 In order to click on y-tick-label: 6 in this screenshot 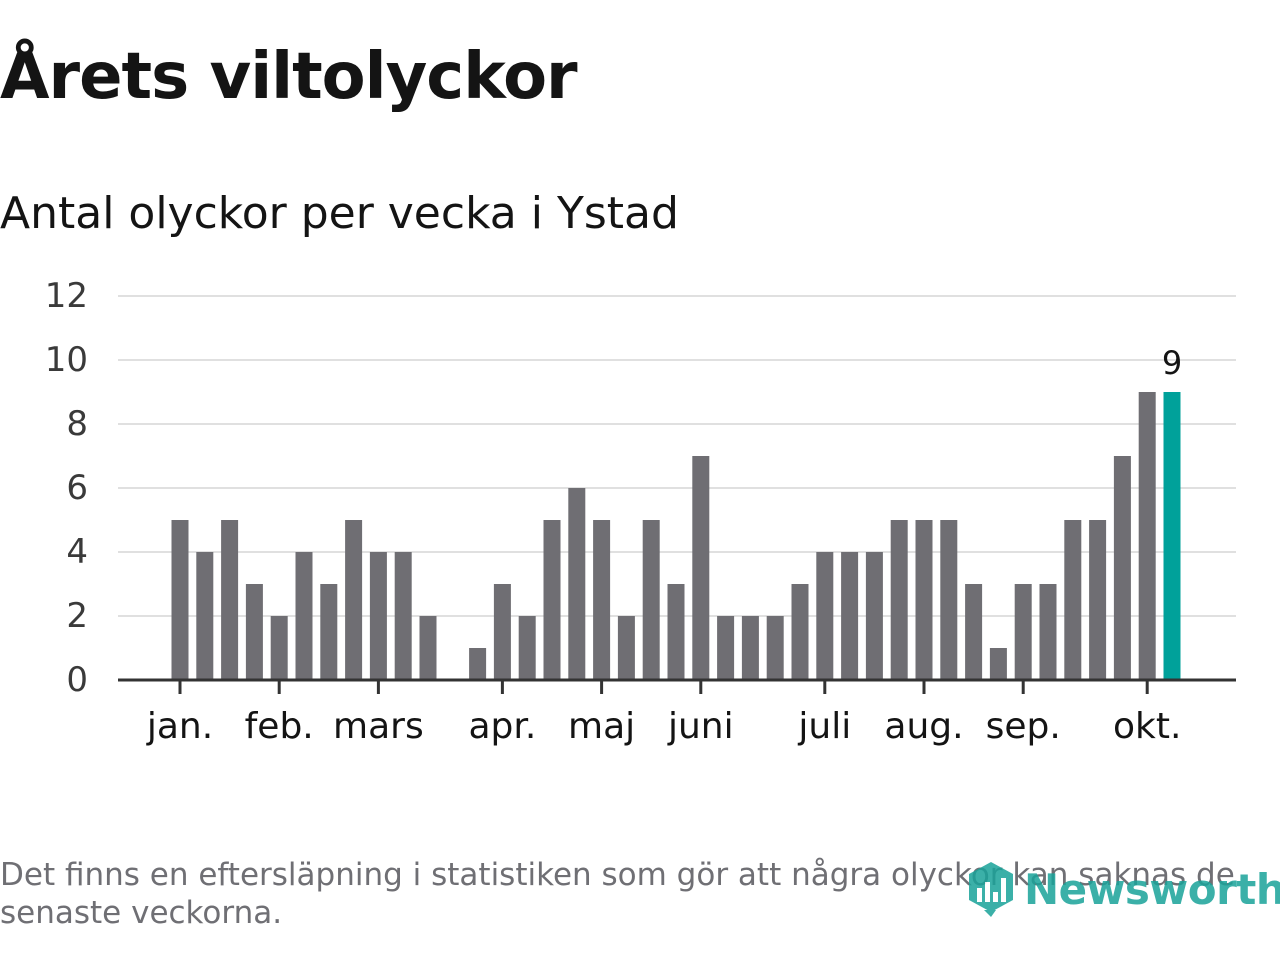, I will do `click(77, 488)`.